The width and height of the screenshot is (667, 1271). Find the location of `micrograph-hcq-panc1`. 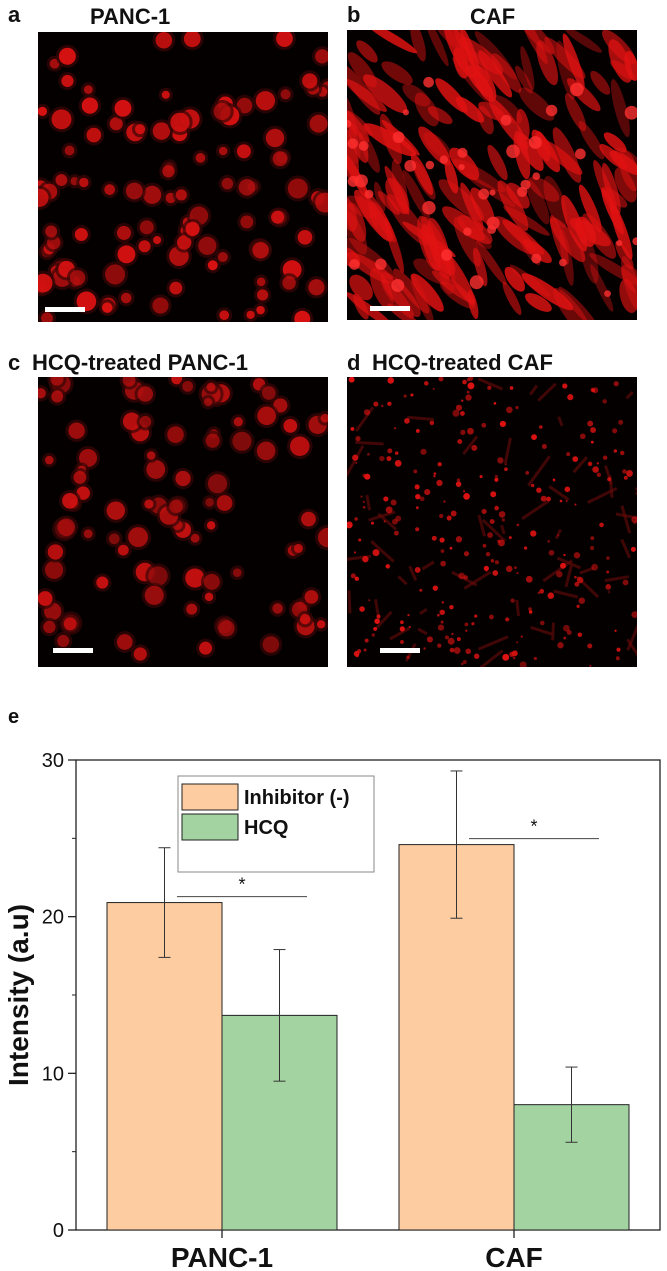

micrograph-hcq-panc1 is located at coordinates (183, 522).